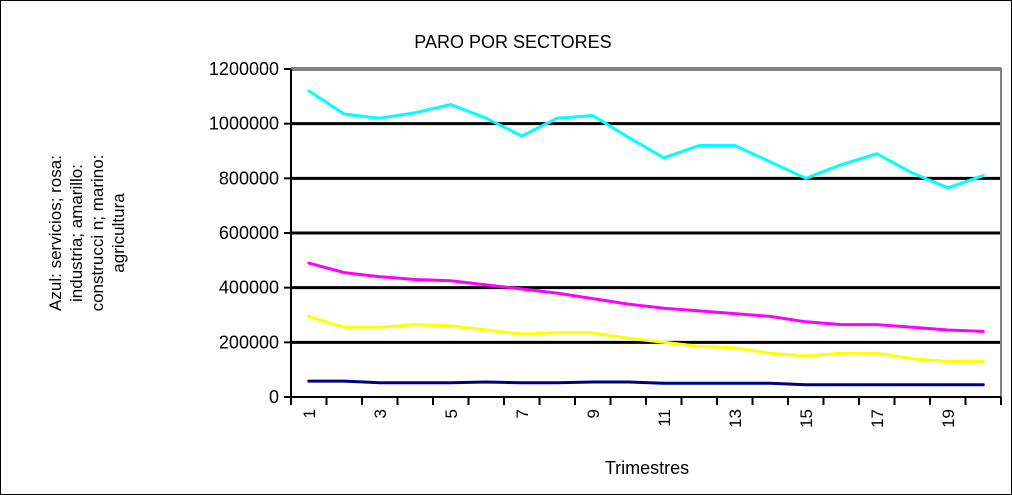 The image size is (1012, 495). I want to click on x-tick-label: 9, so click(593, 413).